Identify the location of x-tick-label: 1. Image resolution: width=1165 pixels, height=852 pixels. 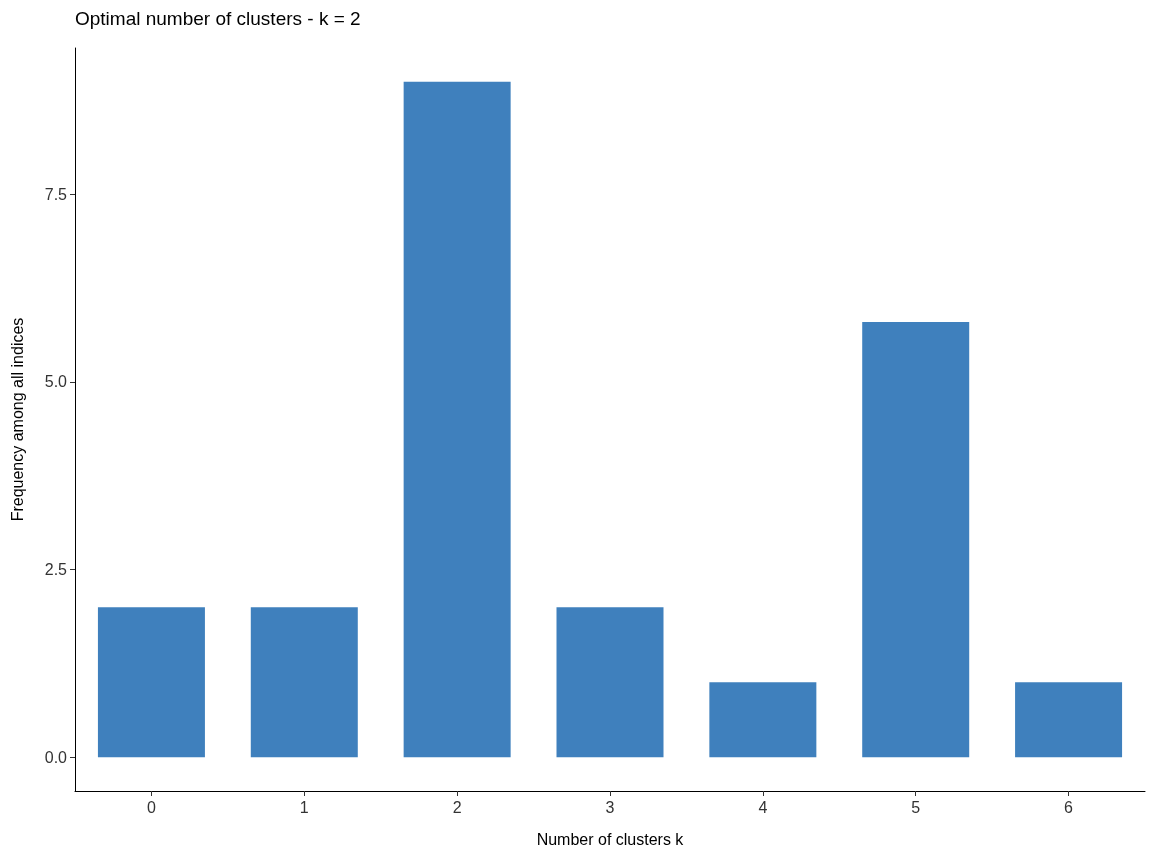
(304, 807).